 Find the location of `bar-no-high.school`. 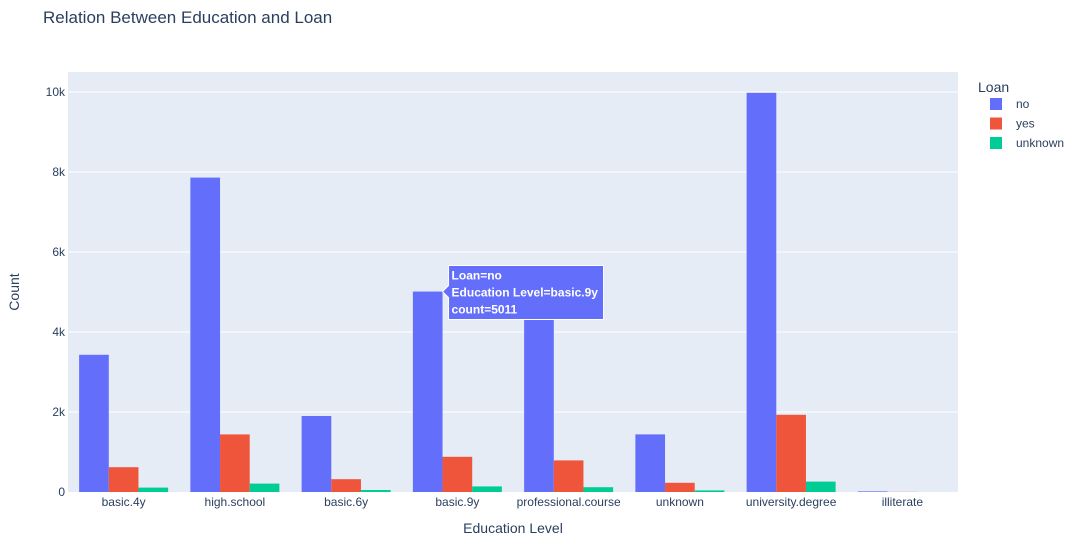

bar-no-high.school is located at coordinates (205, 335).